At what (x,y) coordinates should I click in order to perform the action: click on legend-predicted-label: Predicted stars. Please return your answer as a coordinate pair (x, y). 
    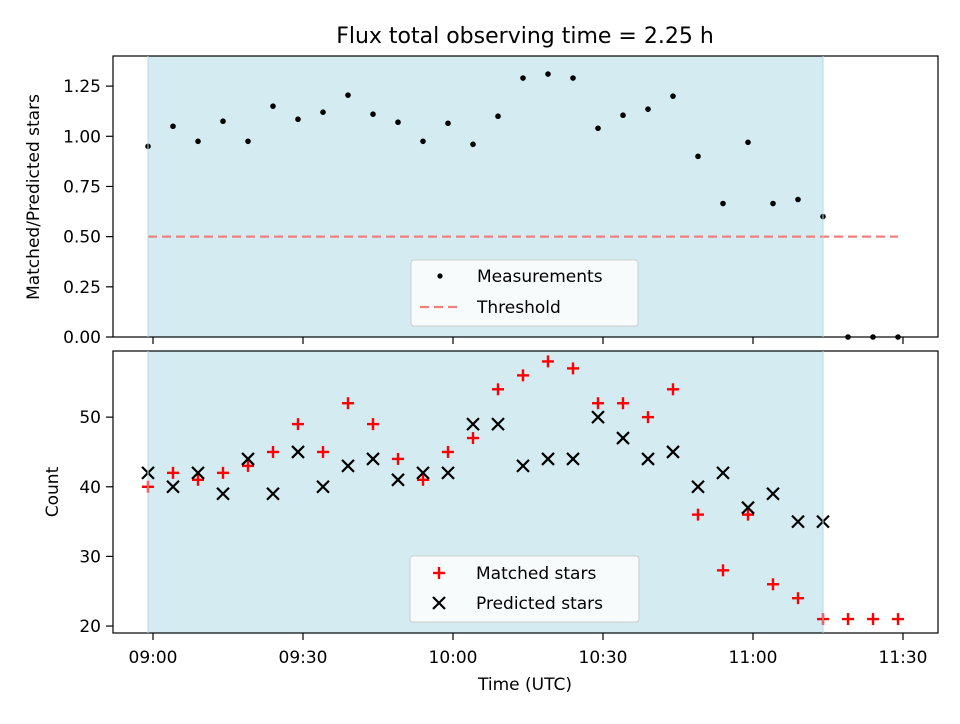
    Looking at the image, I should click on (539, 604).